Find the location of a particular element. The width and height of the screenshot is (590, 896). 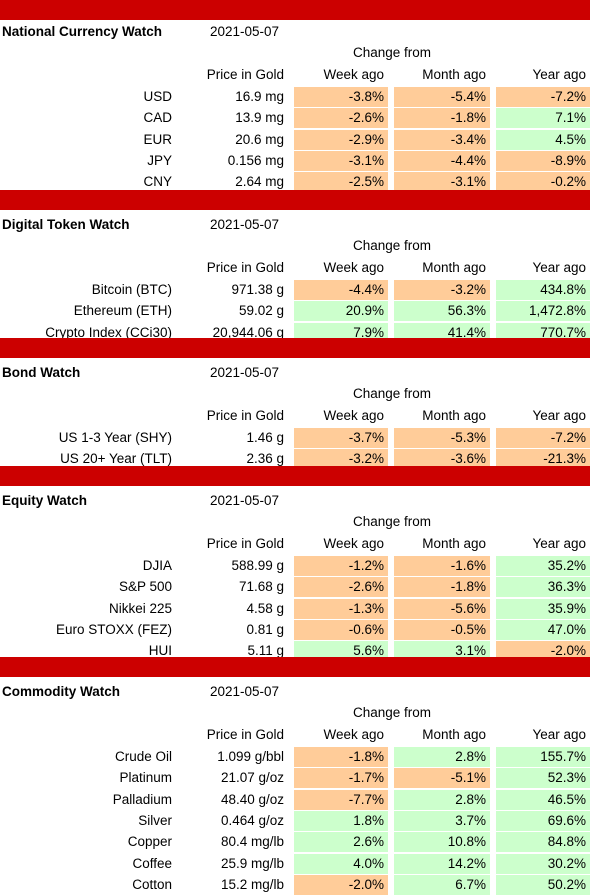

year-change-cell: 46.5% is located at coordinates (543, 799).